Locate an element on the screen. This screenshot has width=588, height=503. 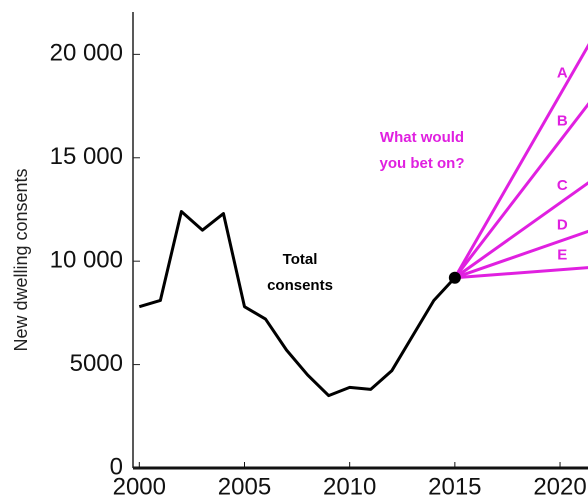
scenario-label: E is located at coordinates (562, 254).